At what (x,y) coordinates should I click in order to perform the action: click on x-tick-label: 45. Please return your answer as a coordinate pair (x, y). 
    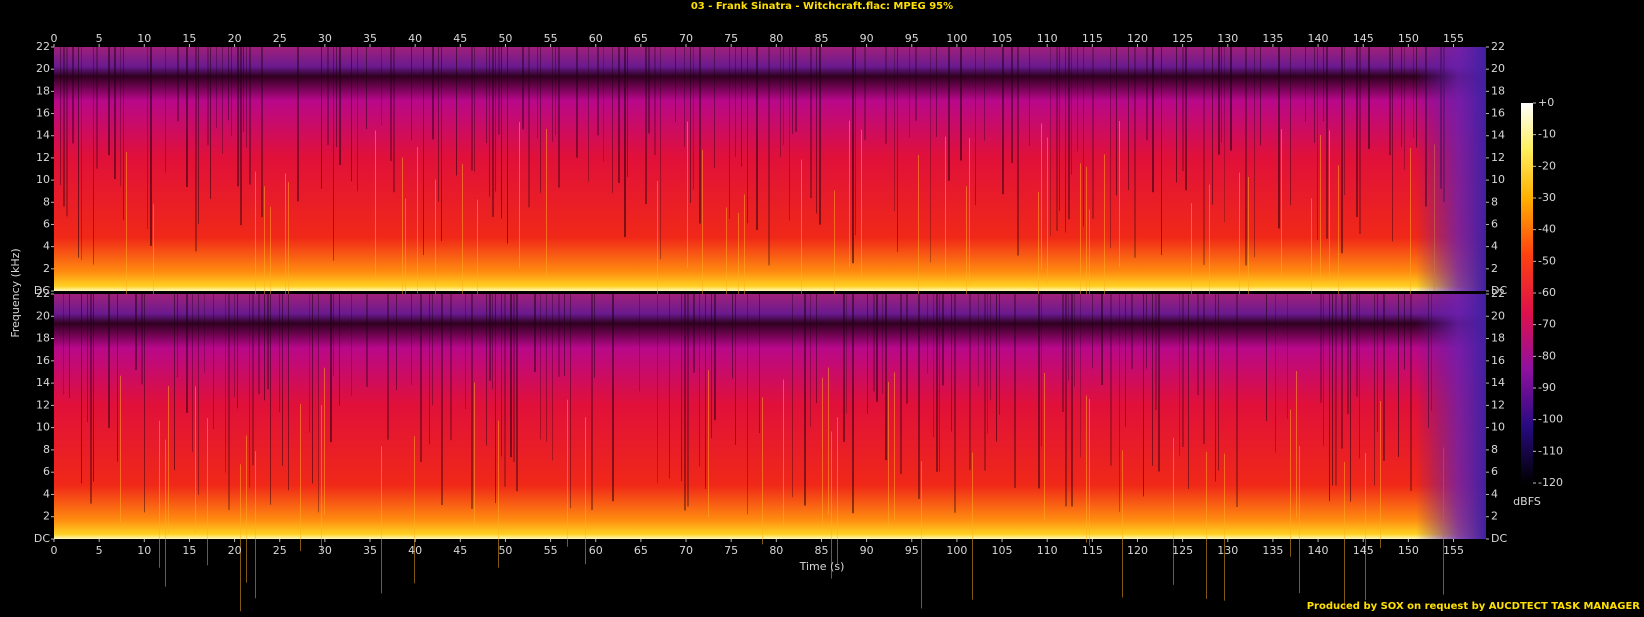
    Looking at the image, I should click on (460, 38).